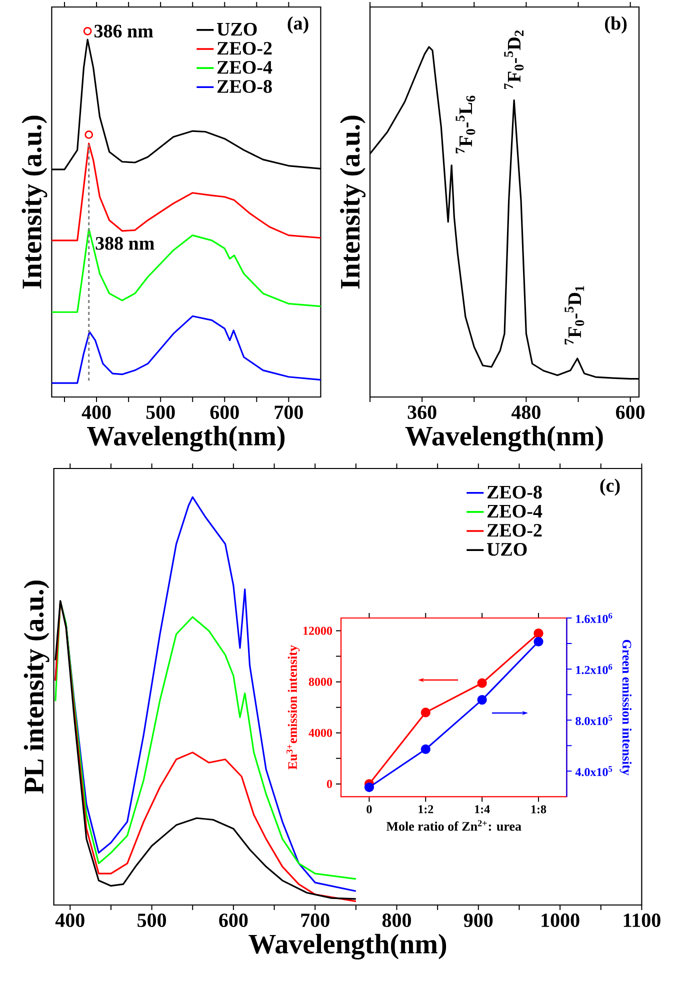 The width and height of the screenshot is (679, 984). What do you see at coordinates (626, 708) in the screenshot?
I see `y2-axis-title: Green emission intensity` at bounding box center [626, 708].